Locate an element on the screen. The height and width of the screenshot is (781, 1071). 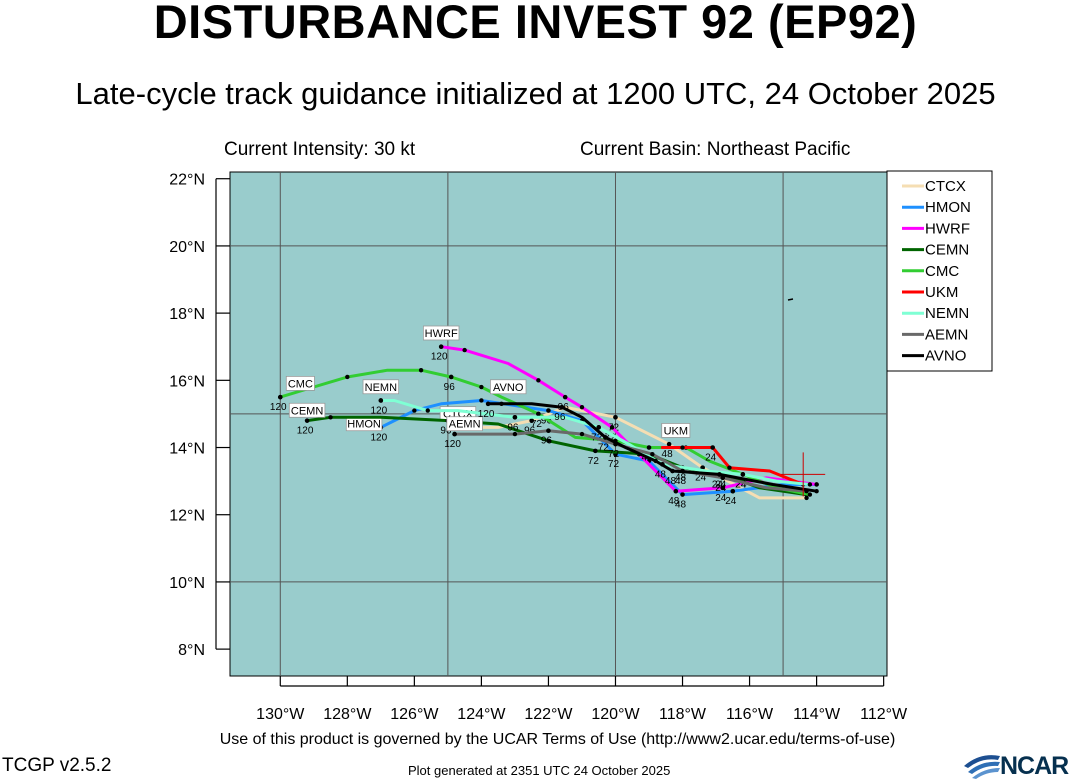
x-tick-label: 118°W is located at coordinates (683, 714).